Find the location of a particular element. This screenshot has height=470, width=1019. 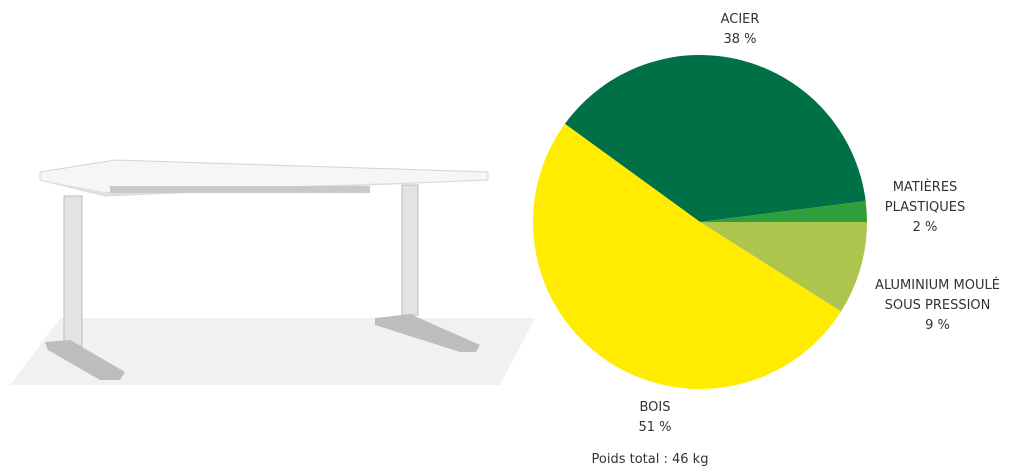

slice-label: BOIS 51 % is located at coordinates (655, 418).